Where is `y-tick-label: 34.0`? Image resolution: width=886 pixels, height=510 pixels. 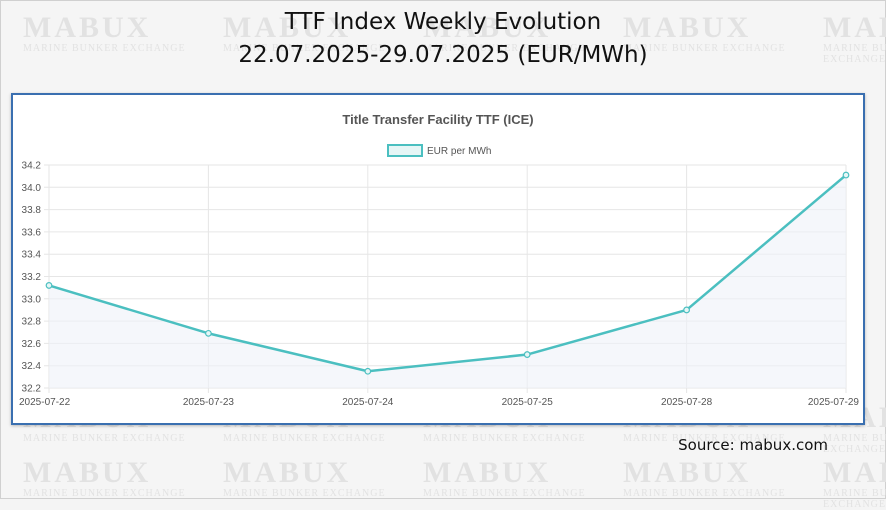
y-tick-label: 34.0 is located at coordinates (32, 188).